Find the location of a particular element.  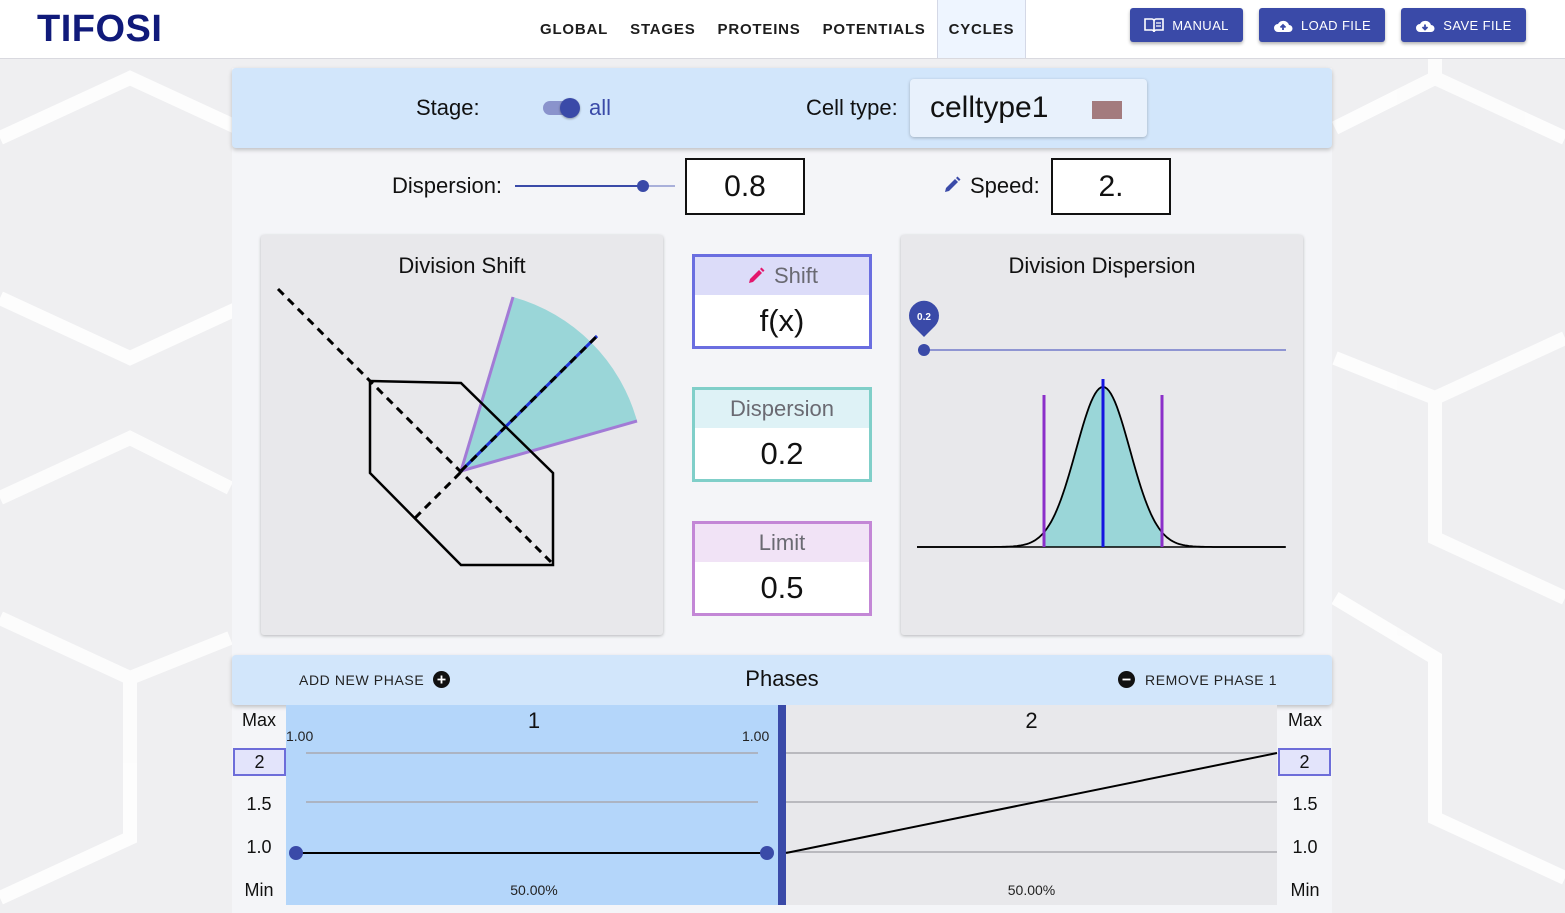

phase-1-end-handle is located at coordinates (767, 853).